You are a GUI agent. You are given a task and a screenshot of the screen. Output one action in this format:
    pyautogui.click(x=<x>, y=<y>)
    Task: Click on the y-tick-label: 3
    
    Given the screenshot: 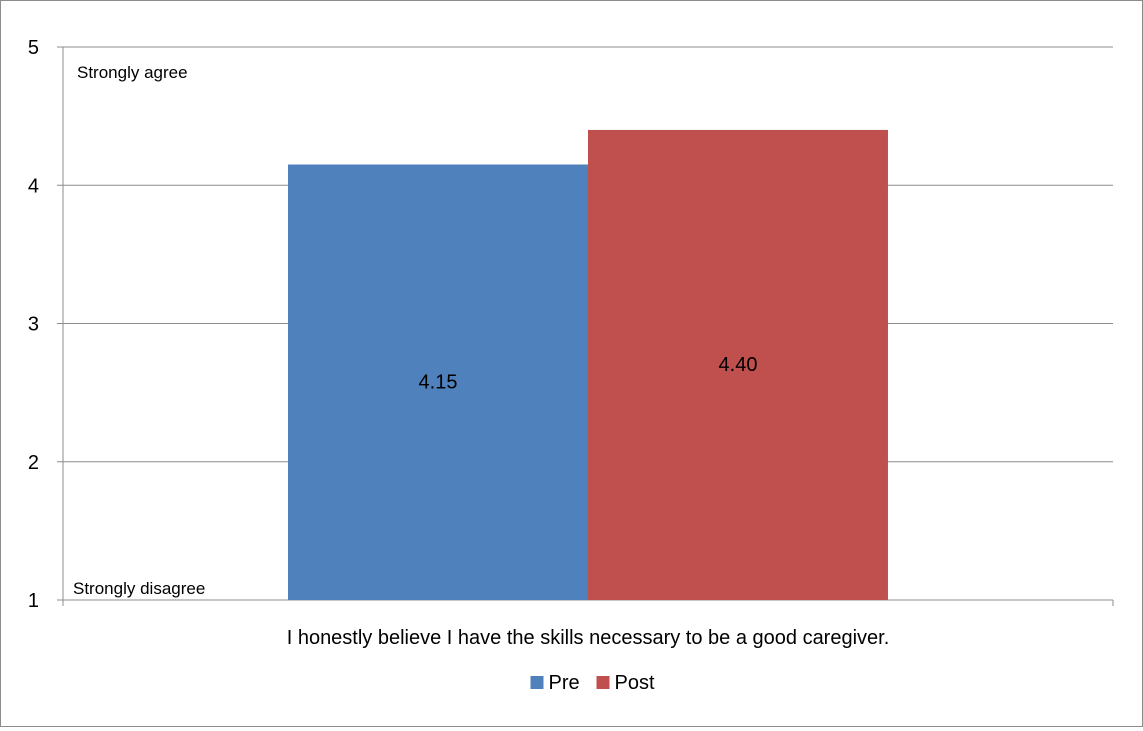 What is the action you would take?
    pyautogui.click(x=33, y=325)
    